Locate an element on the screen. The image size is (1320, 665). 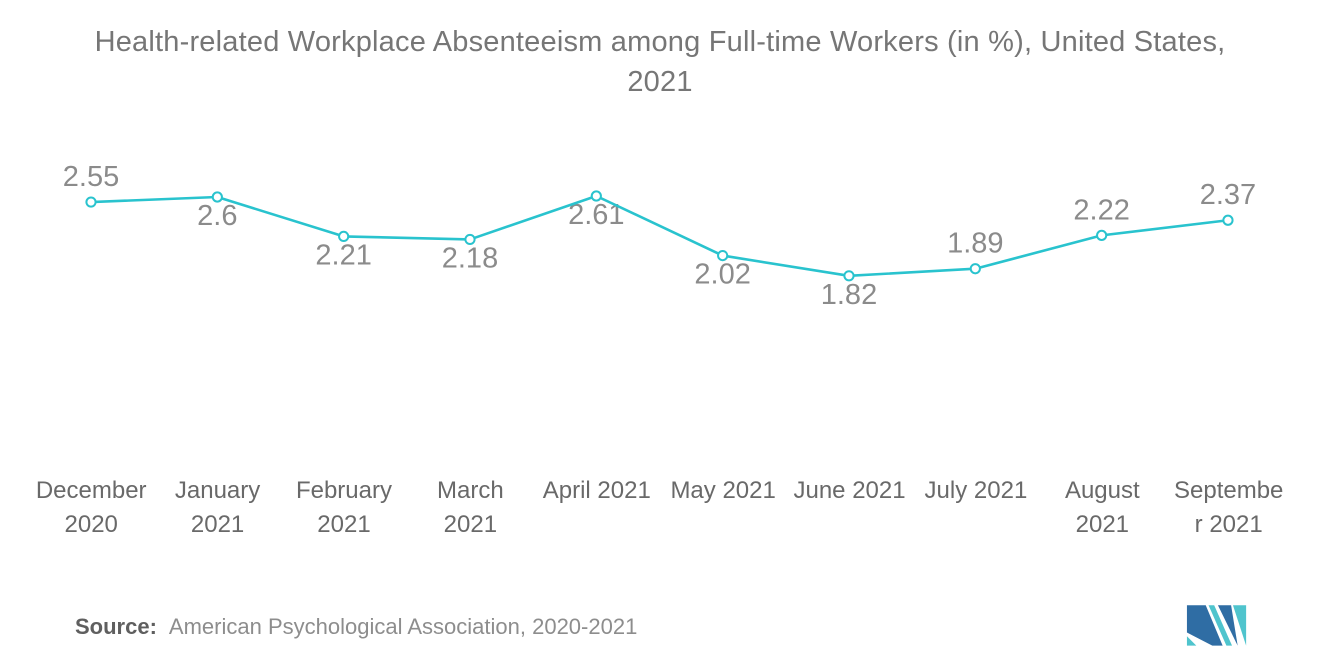
logo-shape-teal-mid is located at coordinates (1220, 625).